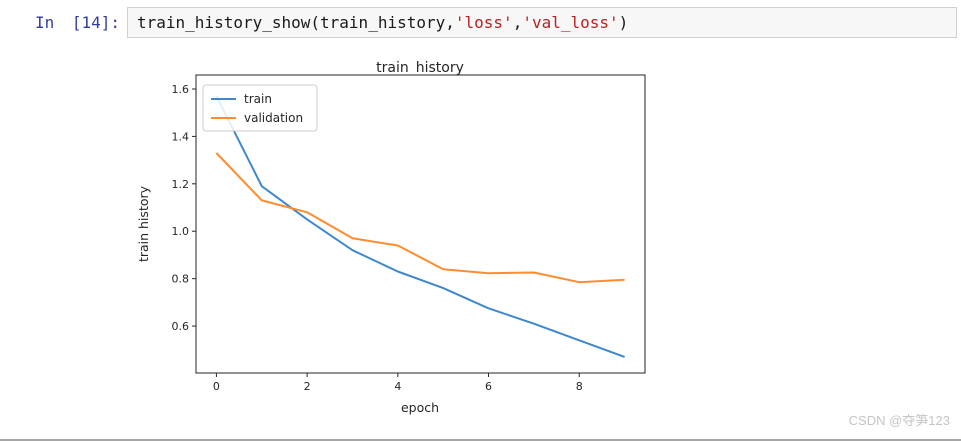 Image resolution: width=961 pixels, height=441 pixels. I want to click on chart-title: train_history, so click(420, 68).